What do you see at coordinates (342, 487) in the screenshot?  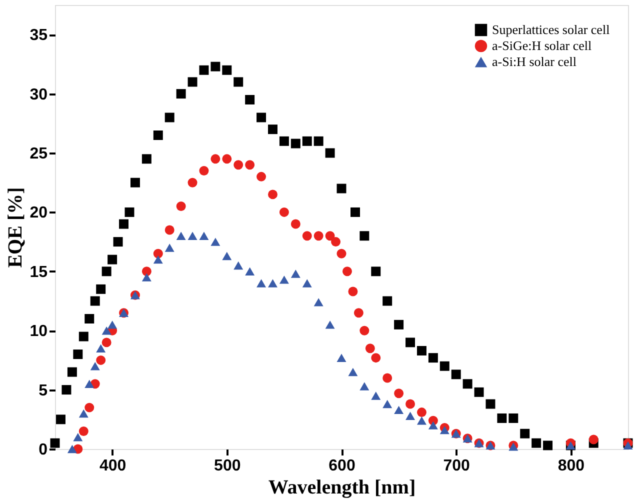 I see `x-axis-title: Wavelength [nm]` at bounding box center [342, 487].